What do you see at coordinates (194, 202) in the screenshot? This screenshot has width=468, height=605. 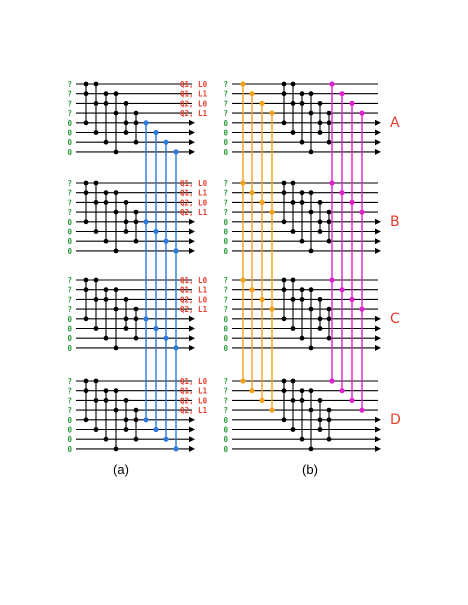 I see `output-label: Q2, L0` at bounding box center [194, 202].